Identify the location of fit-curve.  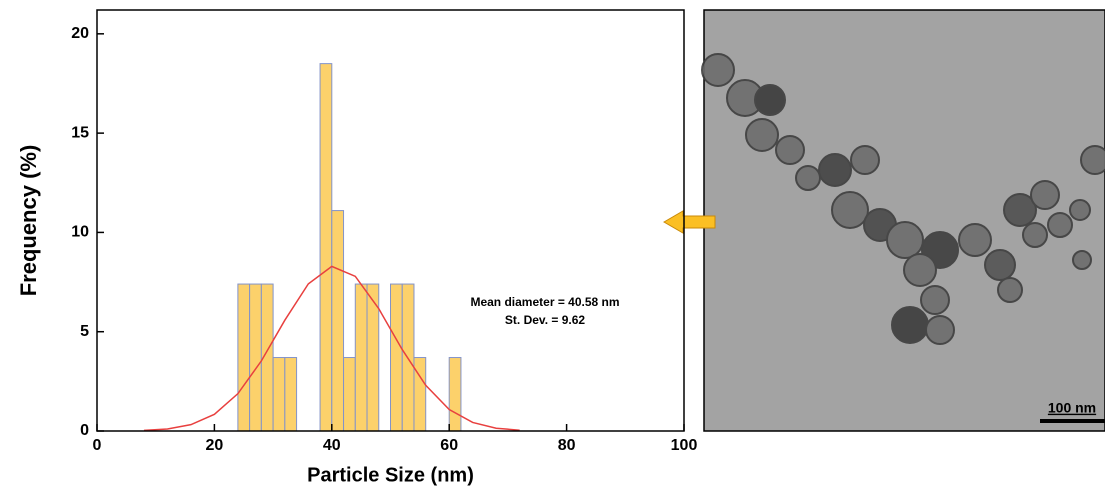
(331, 348).